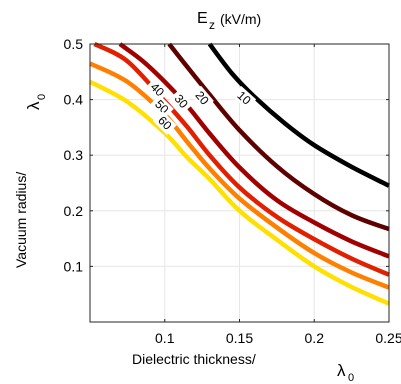 This screenshot has width=401, height=384. I want to click on y-tick-label: 0.3, so click(74, 155).